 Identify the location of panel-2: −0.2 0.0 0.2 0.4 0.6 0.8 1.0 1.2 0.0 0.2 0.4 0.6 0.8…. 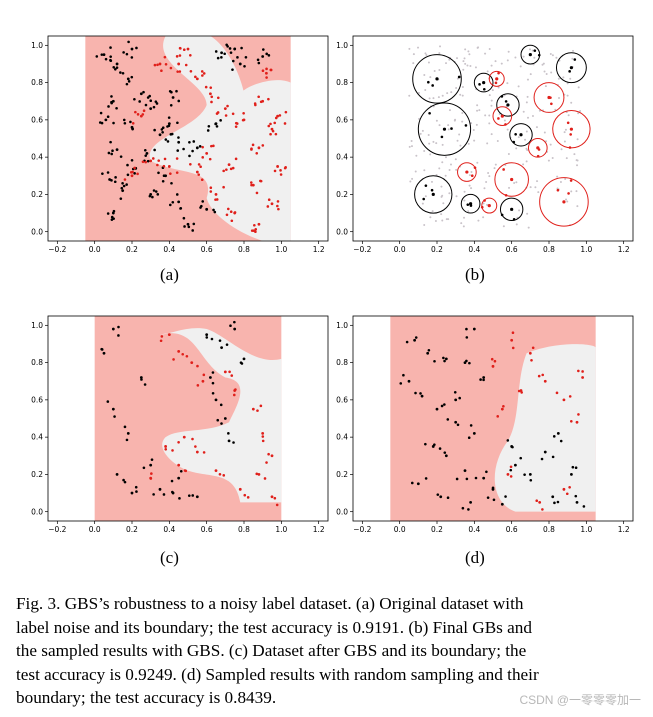
(485, 144).